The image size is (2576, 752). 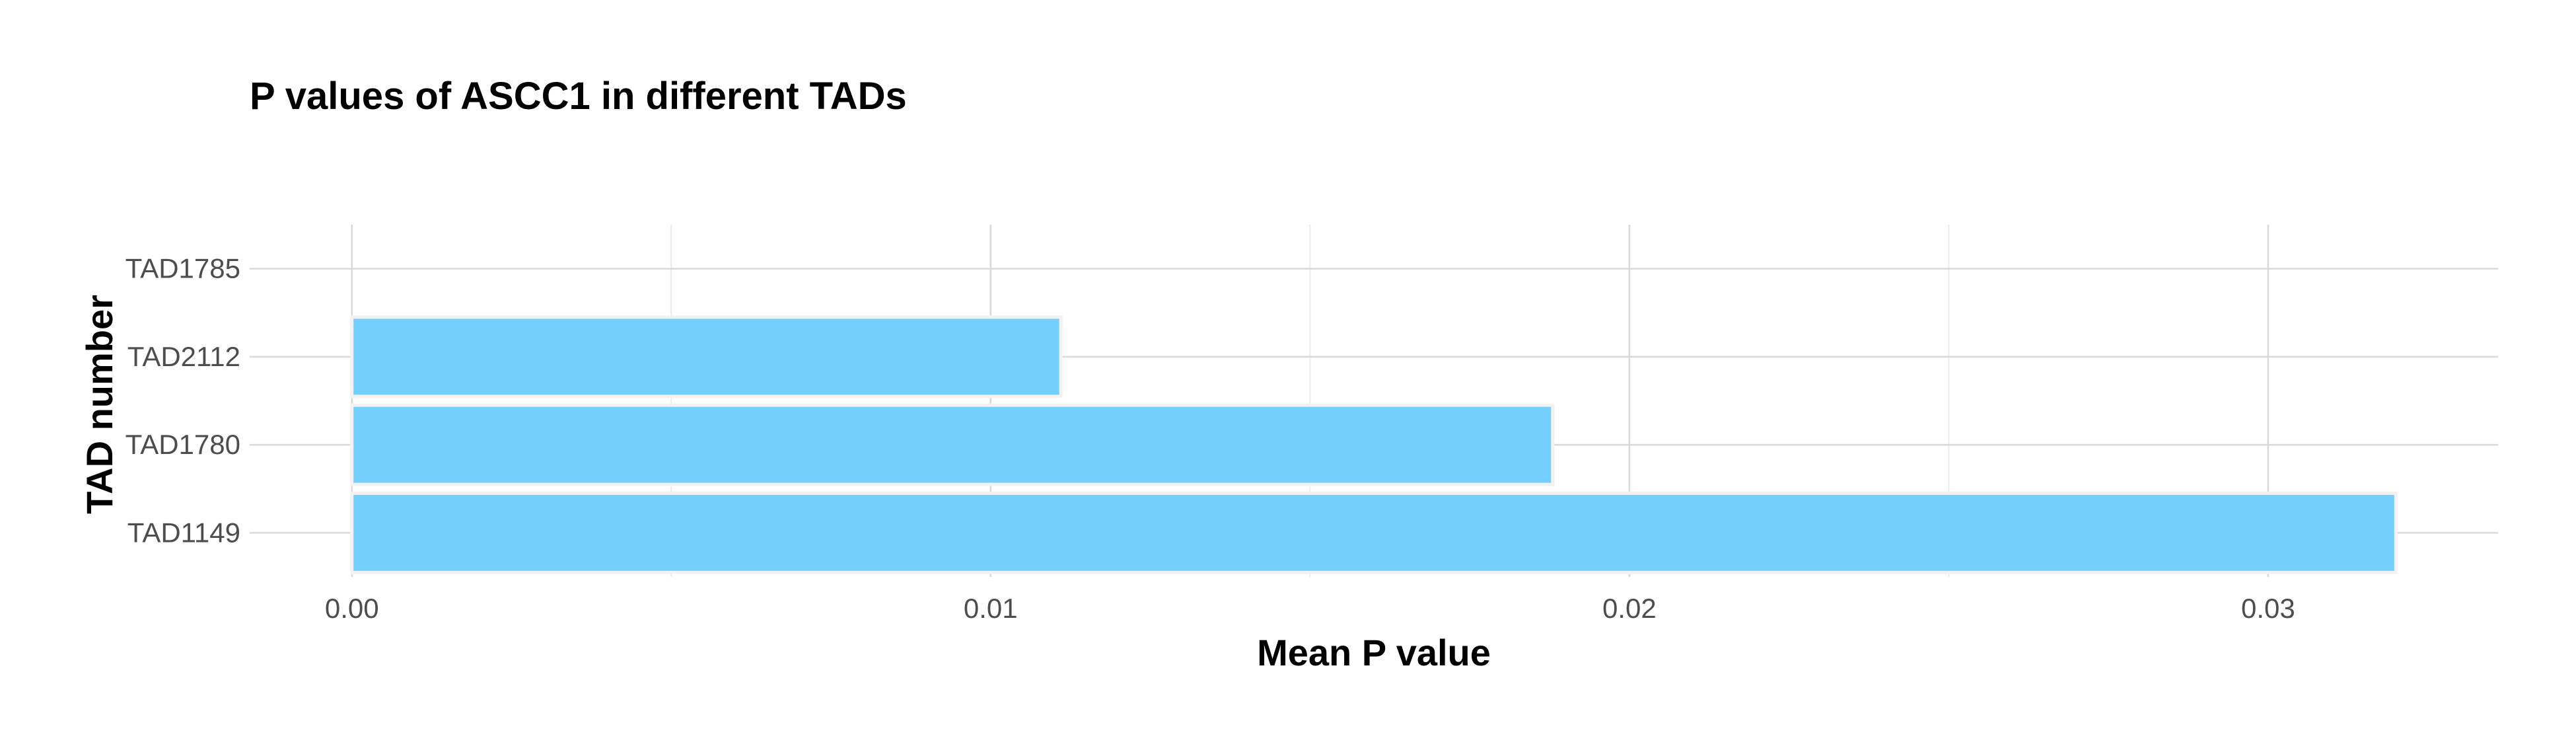 I want to click on x-axis-title: Mean P value, so click(x=1374, y=652).